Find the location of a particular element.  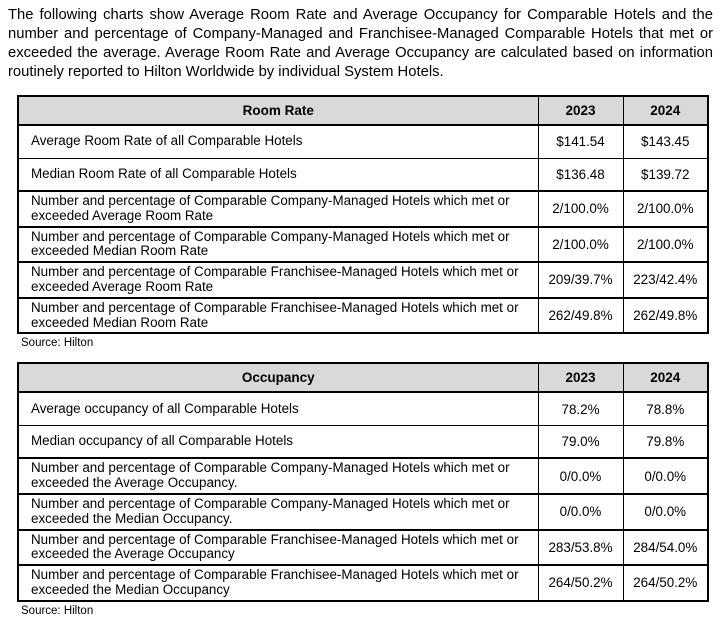

occupancy-column-2024: 2024 is located at coordinates (665, 378).